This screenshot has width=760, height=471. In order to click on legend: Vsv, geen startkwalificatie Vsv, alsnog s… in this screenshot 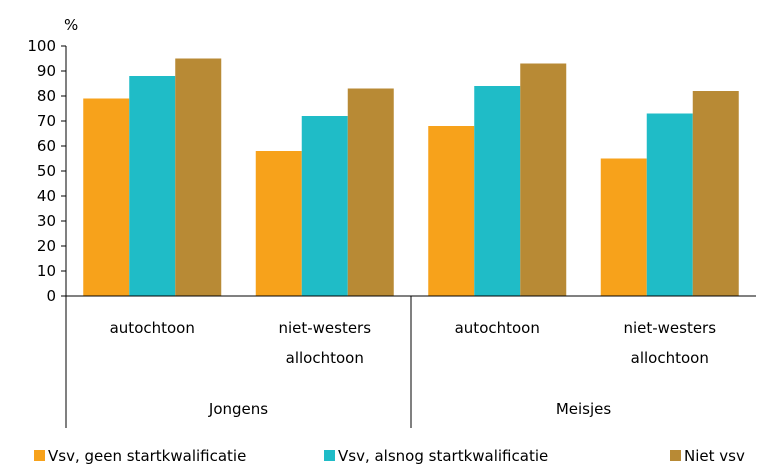, I will do `click(389, 456)`.